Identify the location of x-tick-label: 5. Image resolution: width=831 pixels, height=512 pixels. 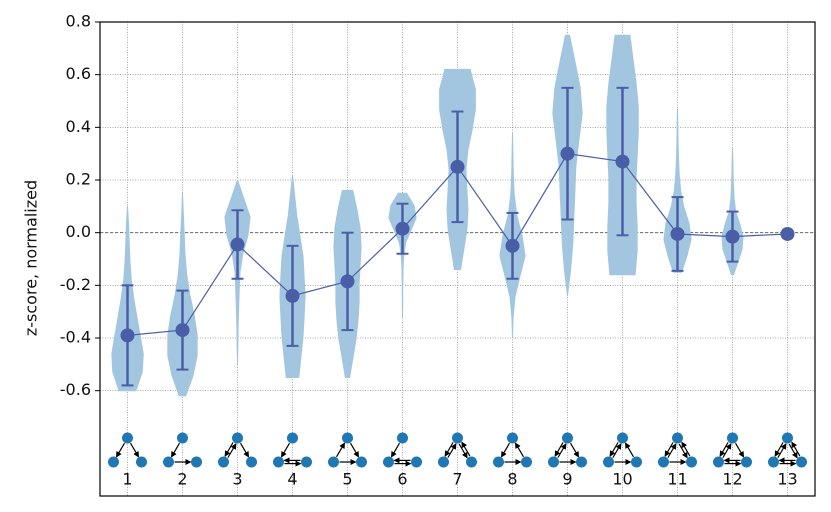
(347, 479).